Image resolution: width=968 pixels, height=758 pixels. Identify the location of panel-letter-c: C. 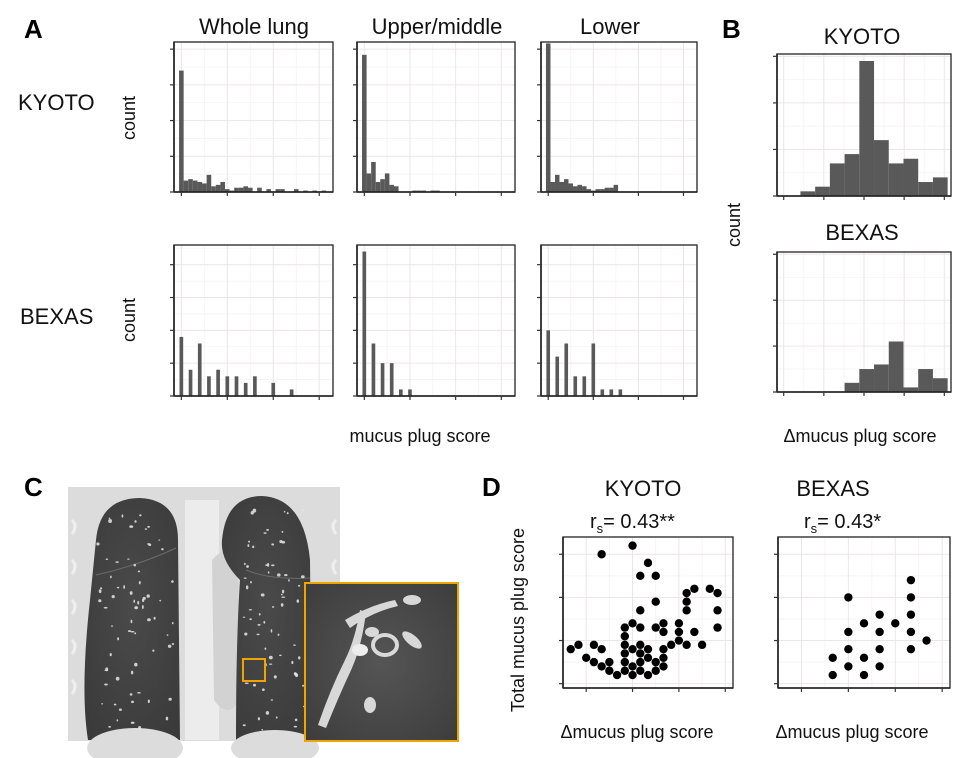
(33, 487).